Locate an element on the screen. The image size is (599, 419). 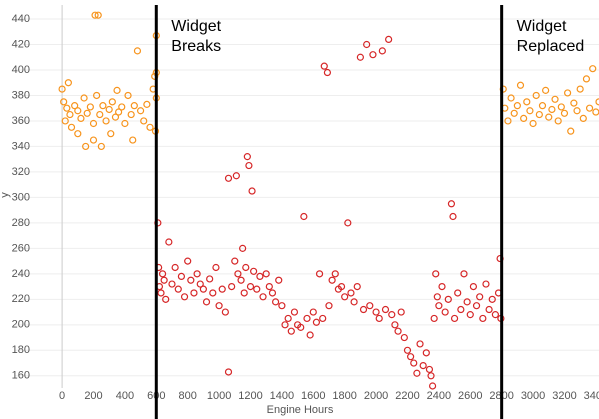
y-tick-label: 420 is located at coordinates (21, 44).